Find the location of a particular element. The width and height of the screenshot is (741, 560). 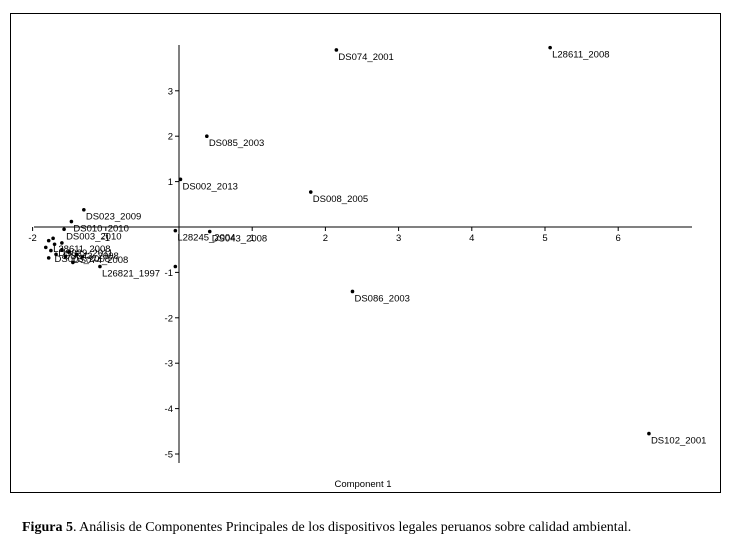

point-label: L28245_2004 is located at coordinates (206, 238).